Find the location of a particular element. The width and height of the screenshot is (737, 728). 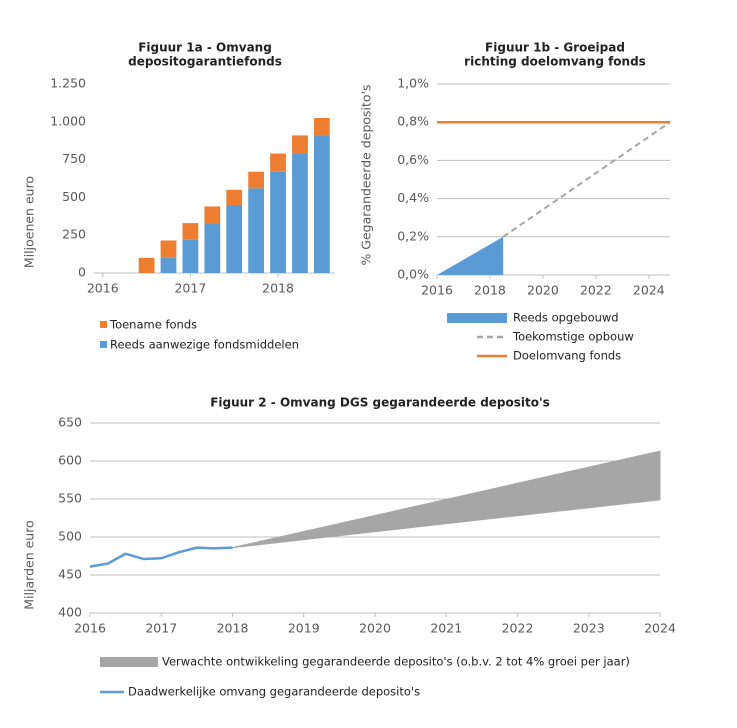

x-tick-label: 2021 is located at coordinates (446, 628).